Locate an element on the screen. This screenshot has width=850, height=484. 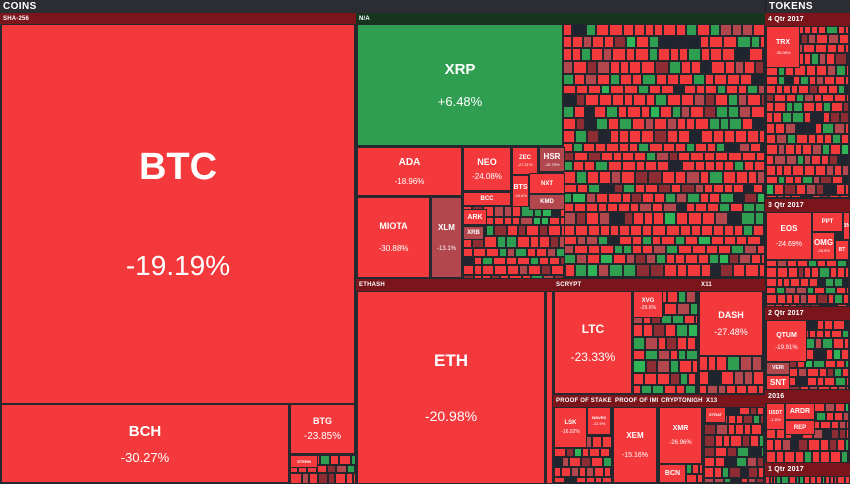
tile-strat: STRAT is located at coordinates (715, 415).